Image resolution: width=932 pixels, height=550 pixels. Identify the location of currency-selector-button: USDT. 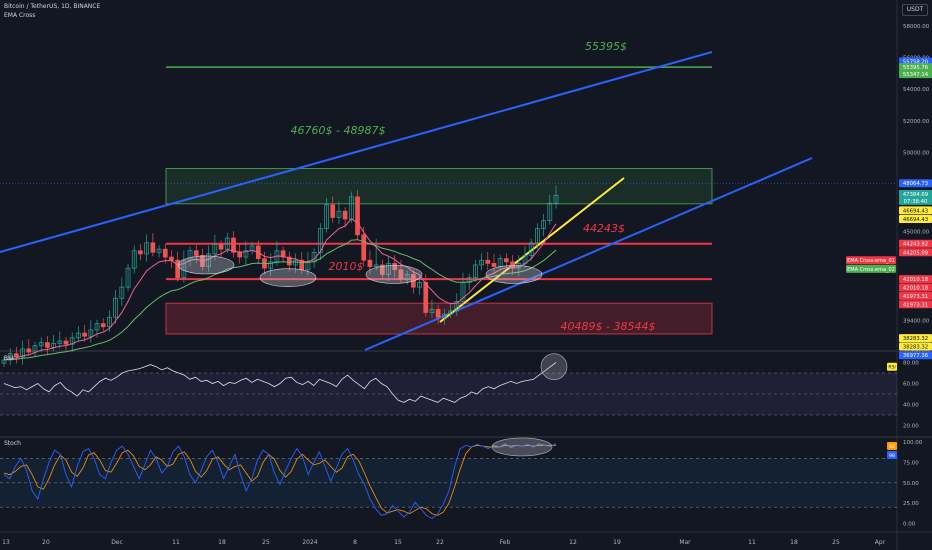
(915, 10).